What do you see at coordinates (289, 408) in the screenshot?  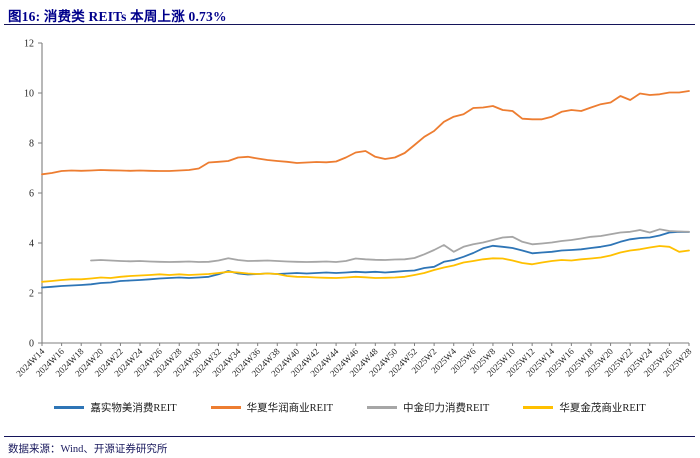 I see `legend-label: 华夏华润商业REIT` at bounding box center [289, 408].